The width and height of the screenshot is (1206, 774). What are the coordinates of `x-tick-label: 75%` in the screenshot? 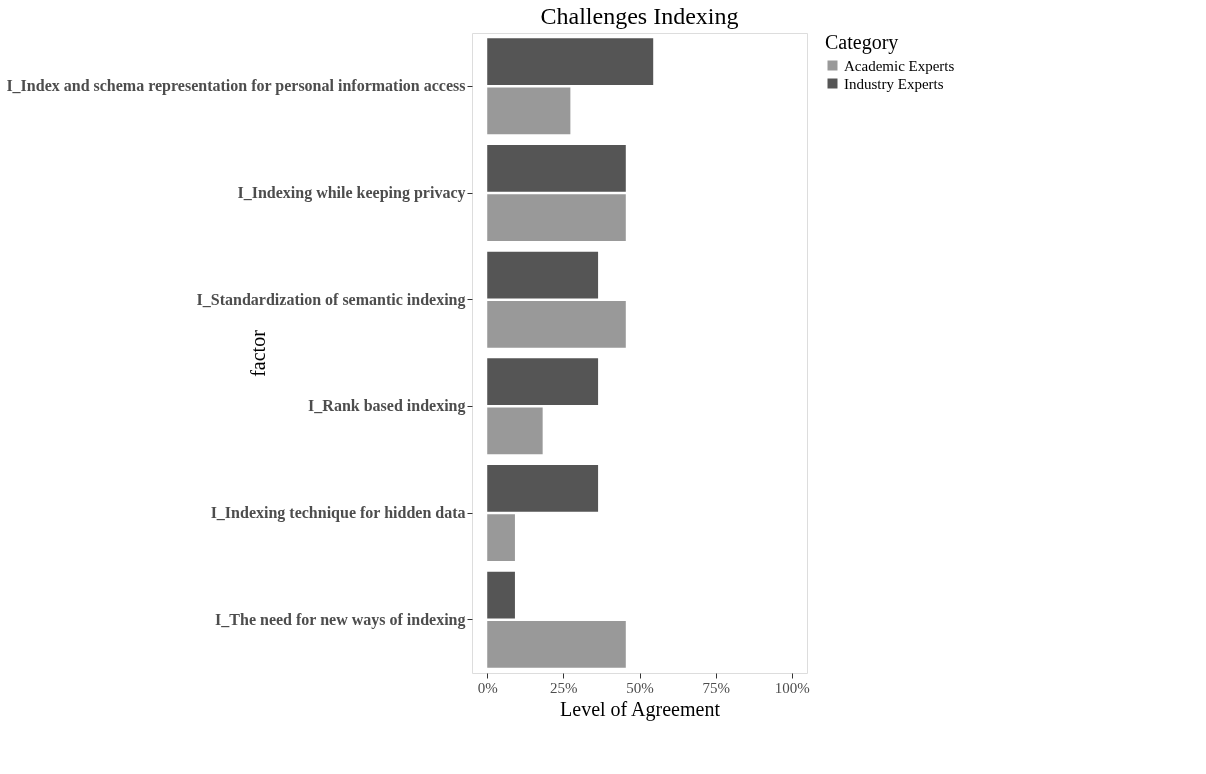 It's located at (716, 687).